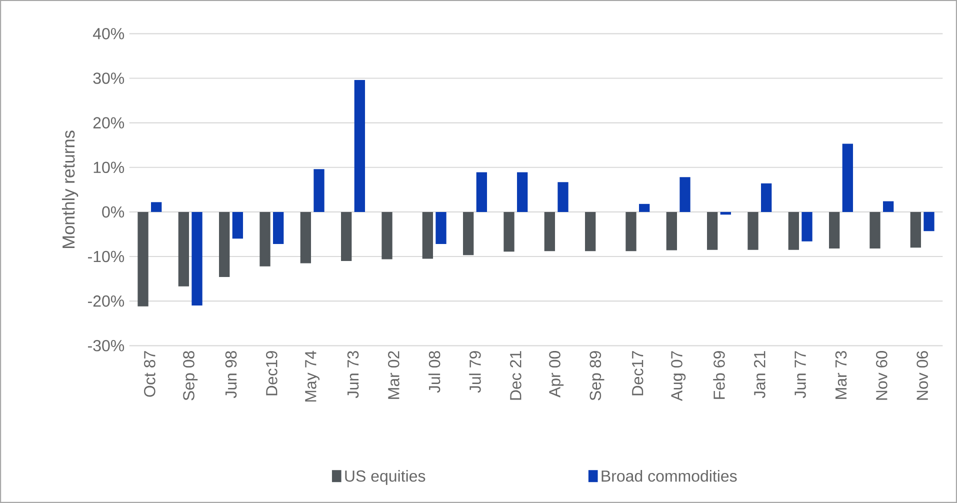 The image size is (957, 503). Describe the element at coordinates (312, 376) in the screenshot. I see `x-tick-label: May 74` at that location.